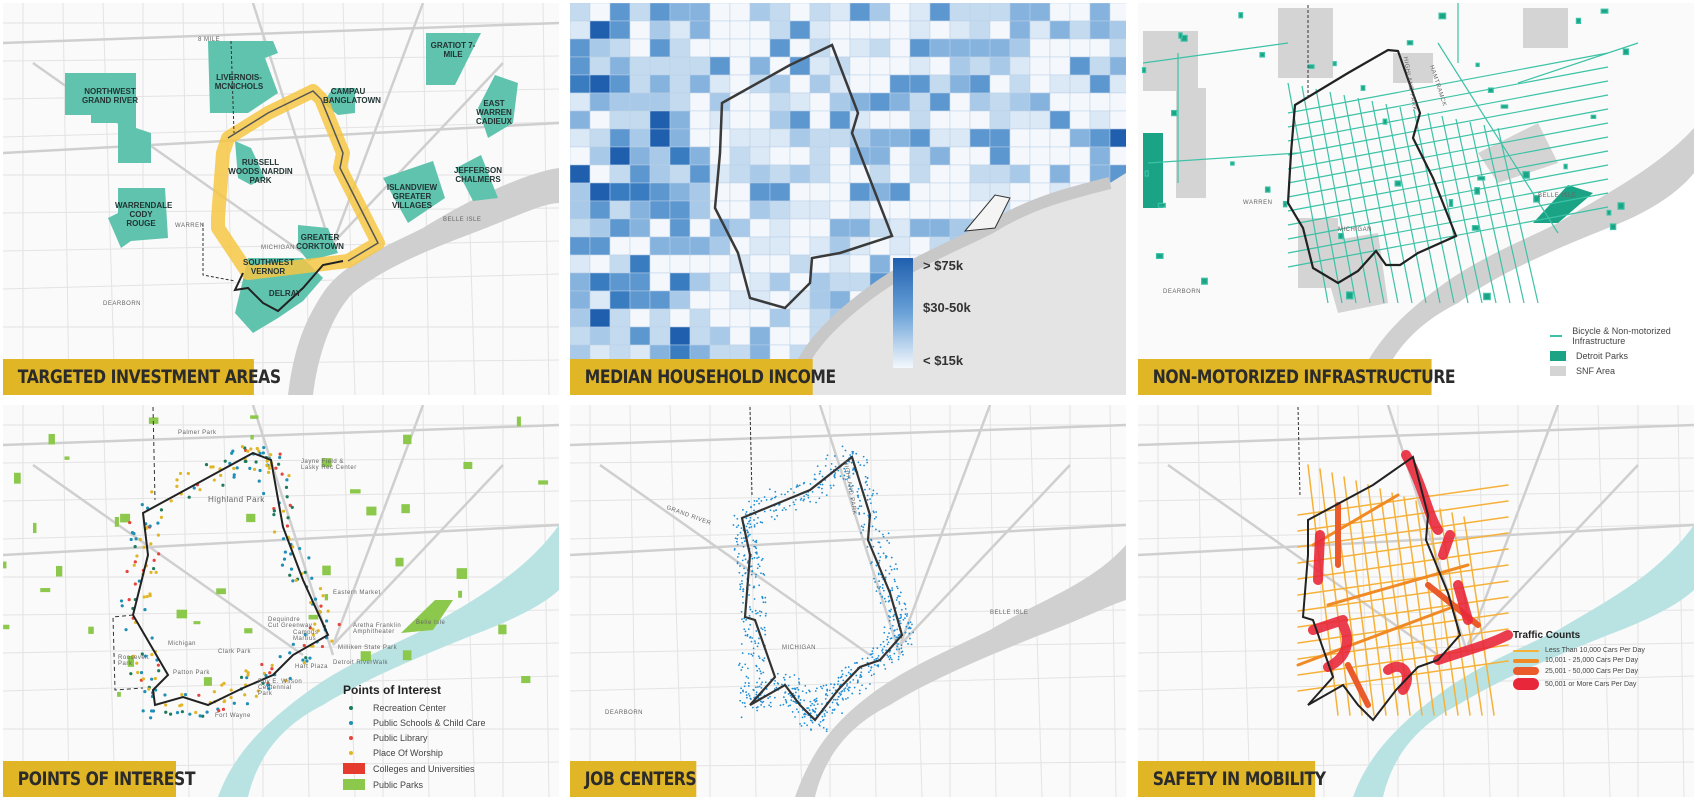 This screenshot has height=808, width=1700. What do you see at coordinates (320, 242) in the screenshot?
I see `label-greater-corktown: GREATER CORKTOWN` at bounding box center [320, 242].